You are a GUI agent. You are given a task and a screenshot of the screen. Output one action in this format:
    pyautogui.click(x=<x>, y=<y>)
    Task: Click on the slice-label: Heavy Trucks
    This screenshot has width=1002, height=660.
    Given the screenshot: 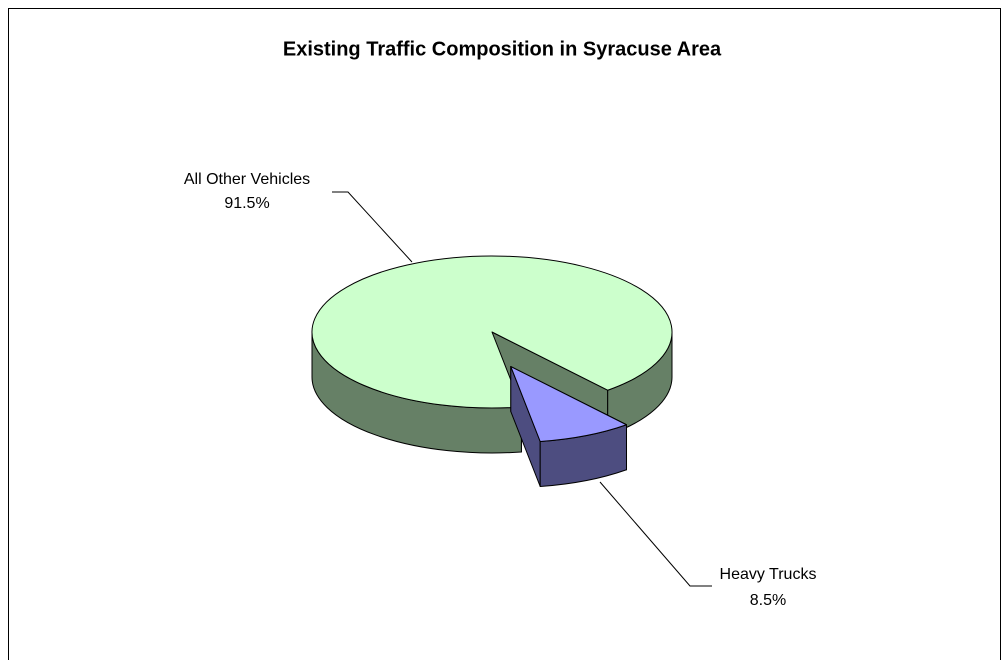 What is the action you would take?
    pyautogui.click(x=768, y=574)
    